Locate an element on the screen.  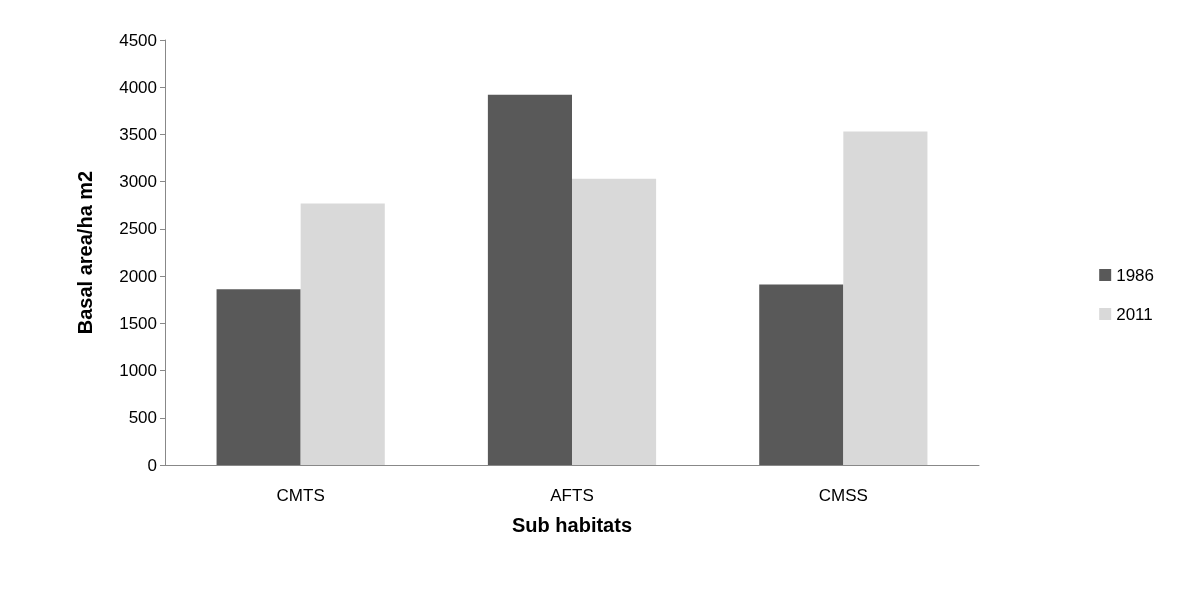
x-tick-label: CMTS is located at coordinates (300, 495).